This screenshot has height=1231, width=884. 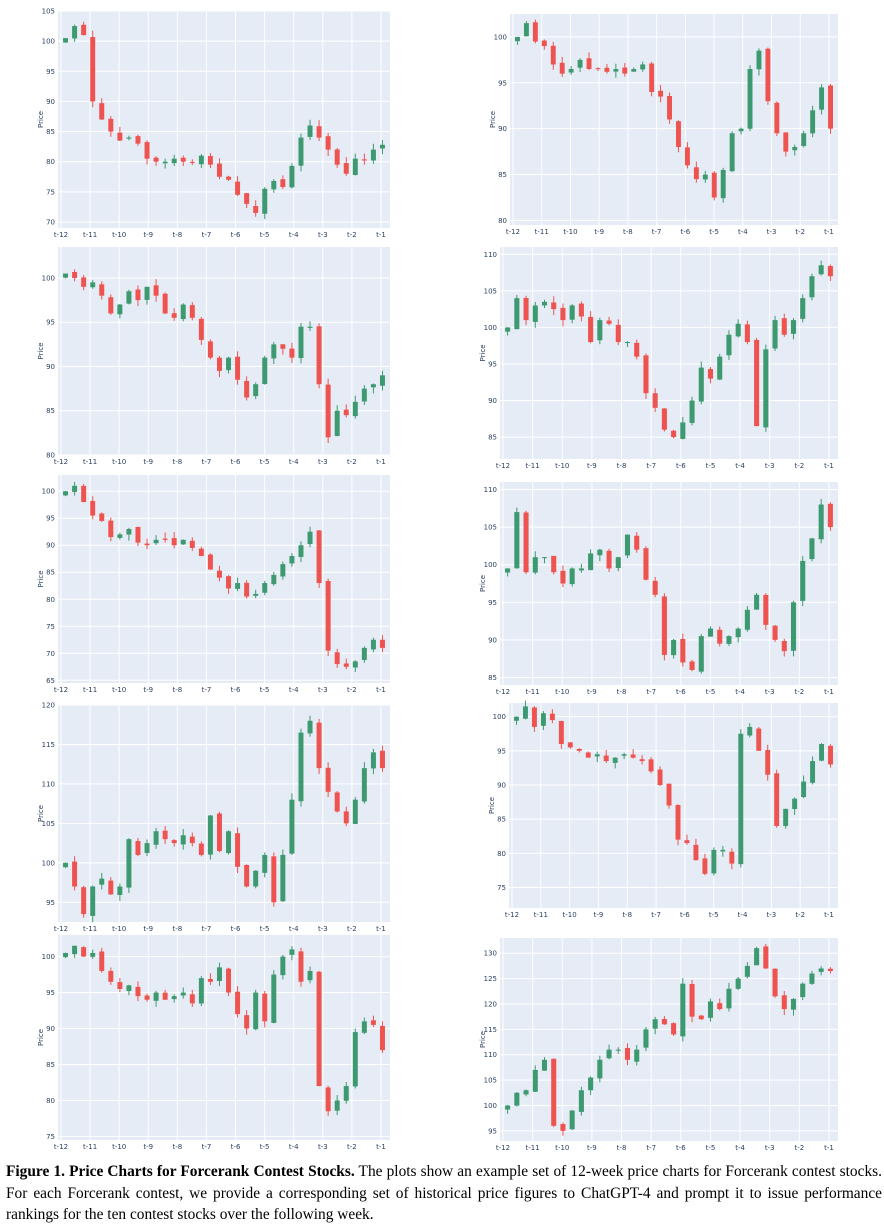 I want to click on x-tick-label: t-4, so click(x=743, y=232).